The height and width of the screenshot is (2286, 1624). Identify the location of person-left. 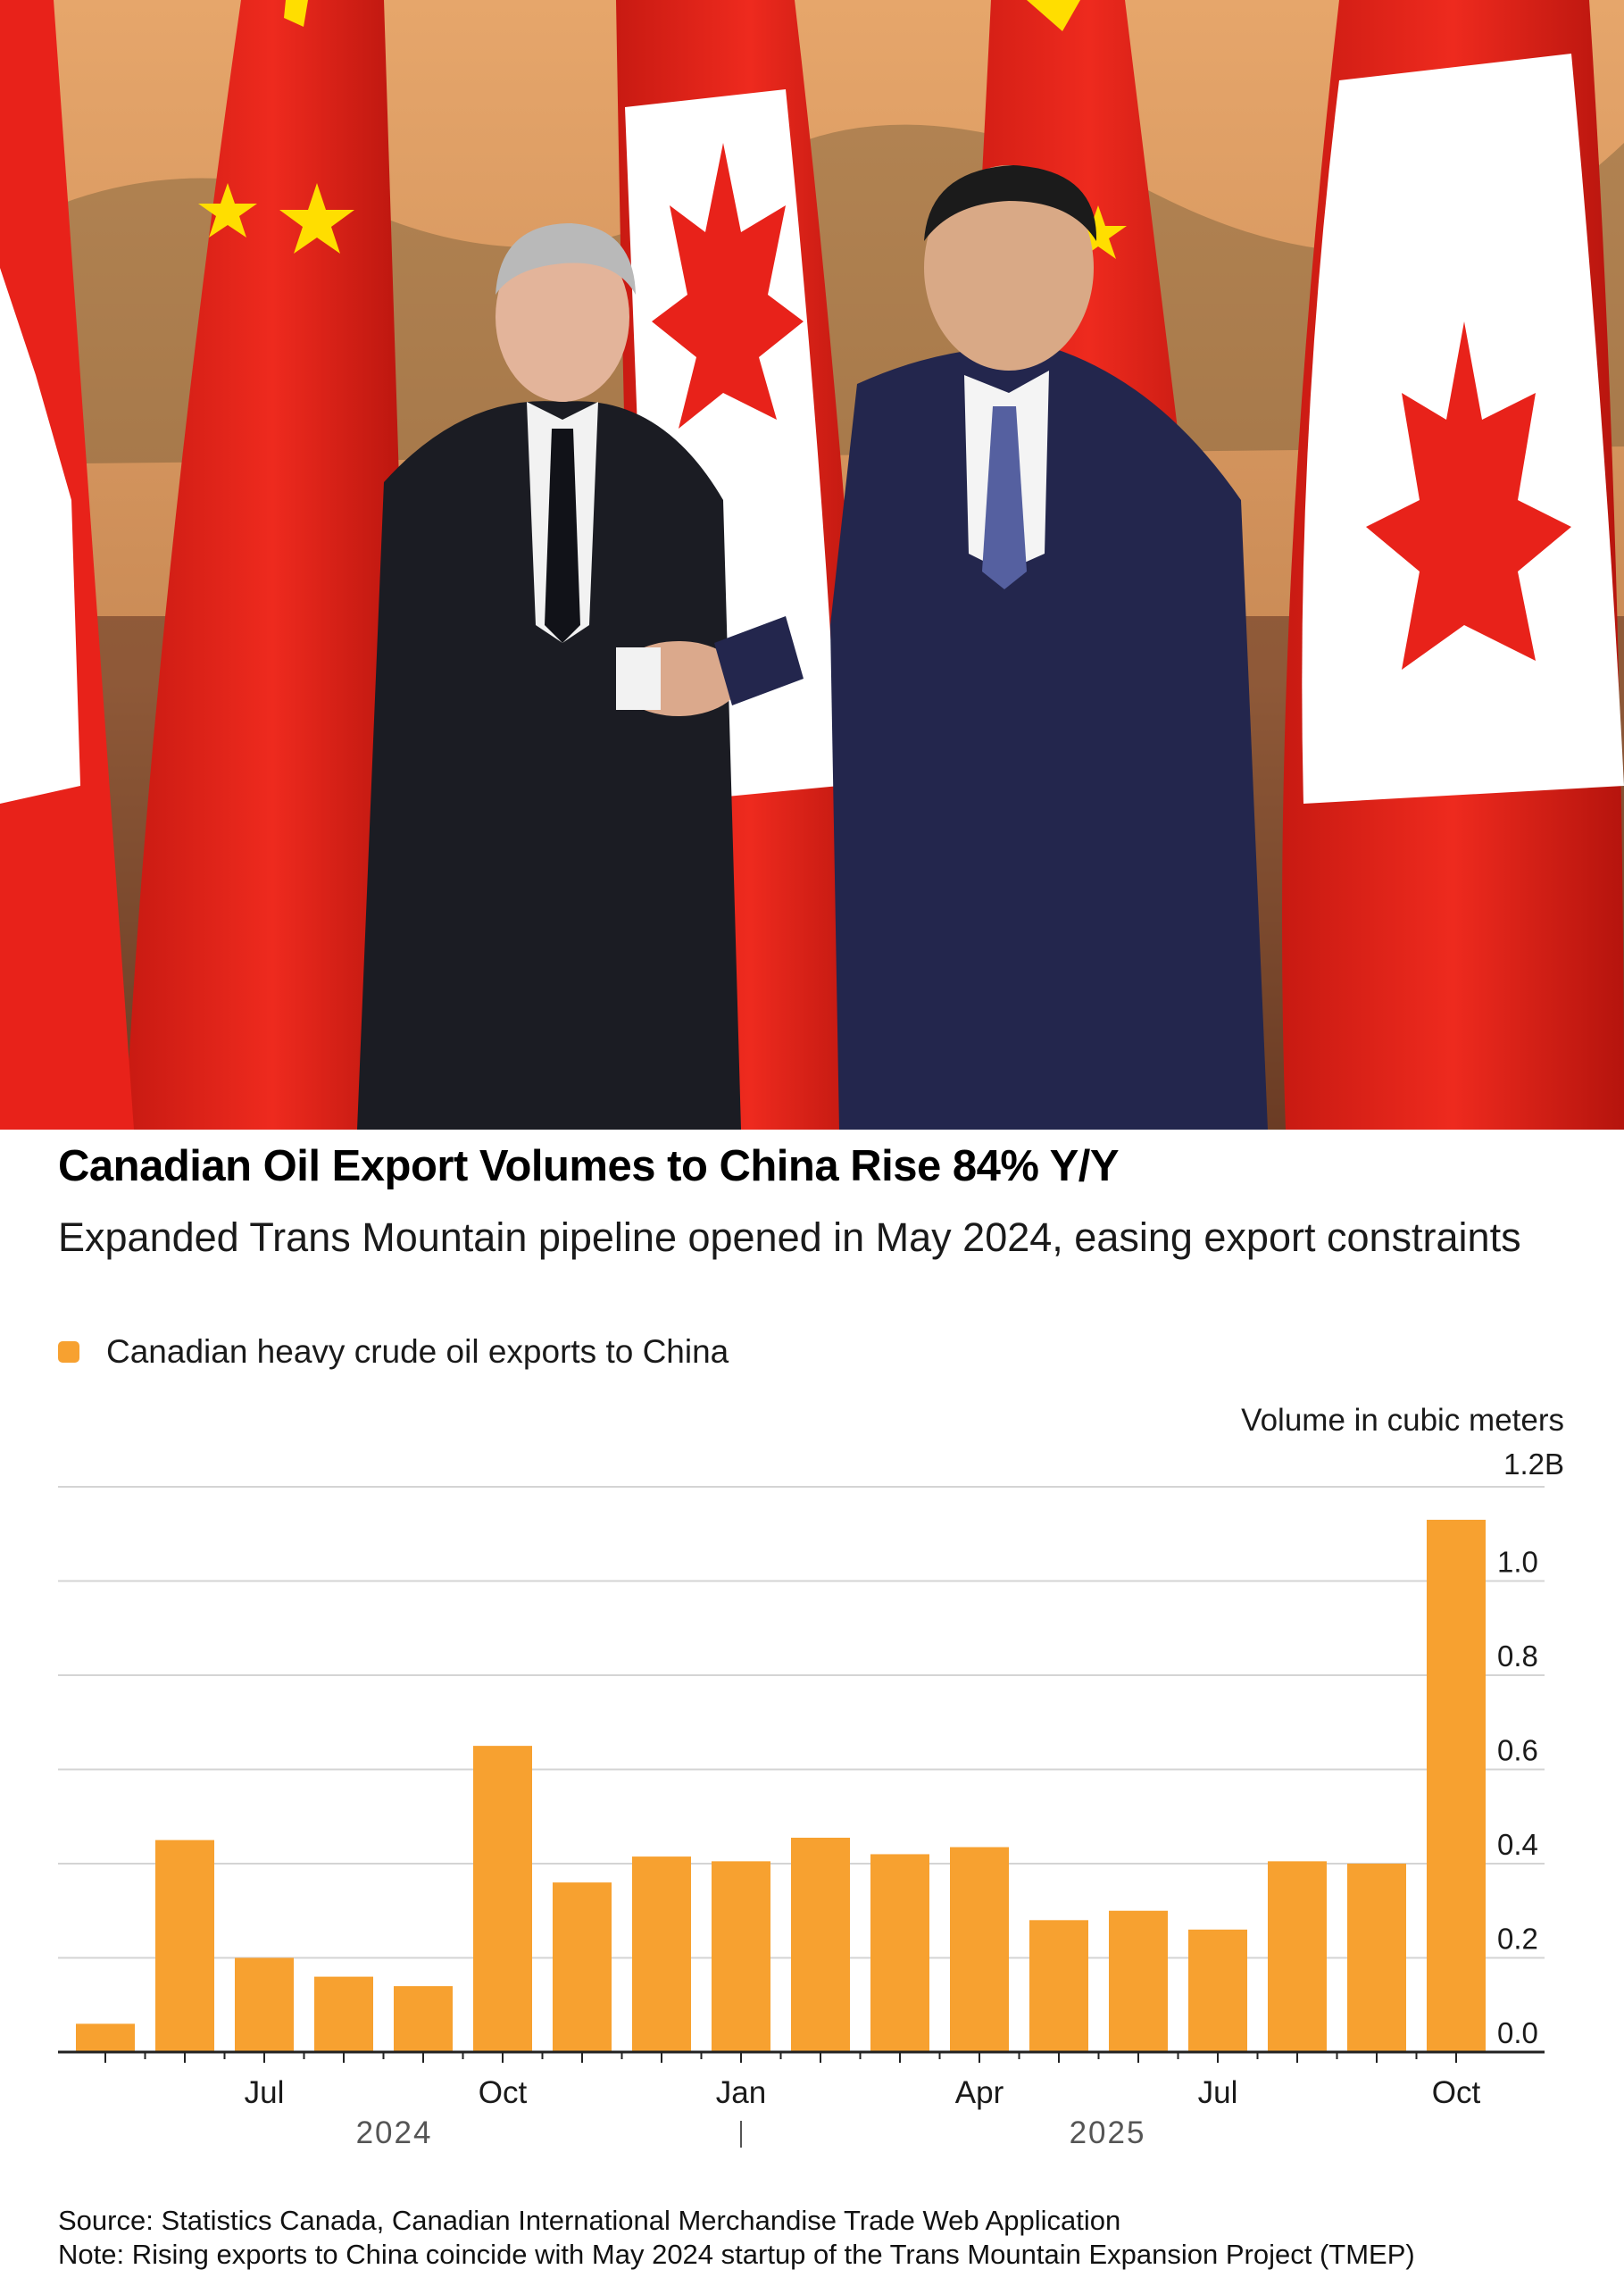
(549, 677).